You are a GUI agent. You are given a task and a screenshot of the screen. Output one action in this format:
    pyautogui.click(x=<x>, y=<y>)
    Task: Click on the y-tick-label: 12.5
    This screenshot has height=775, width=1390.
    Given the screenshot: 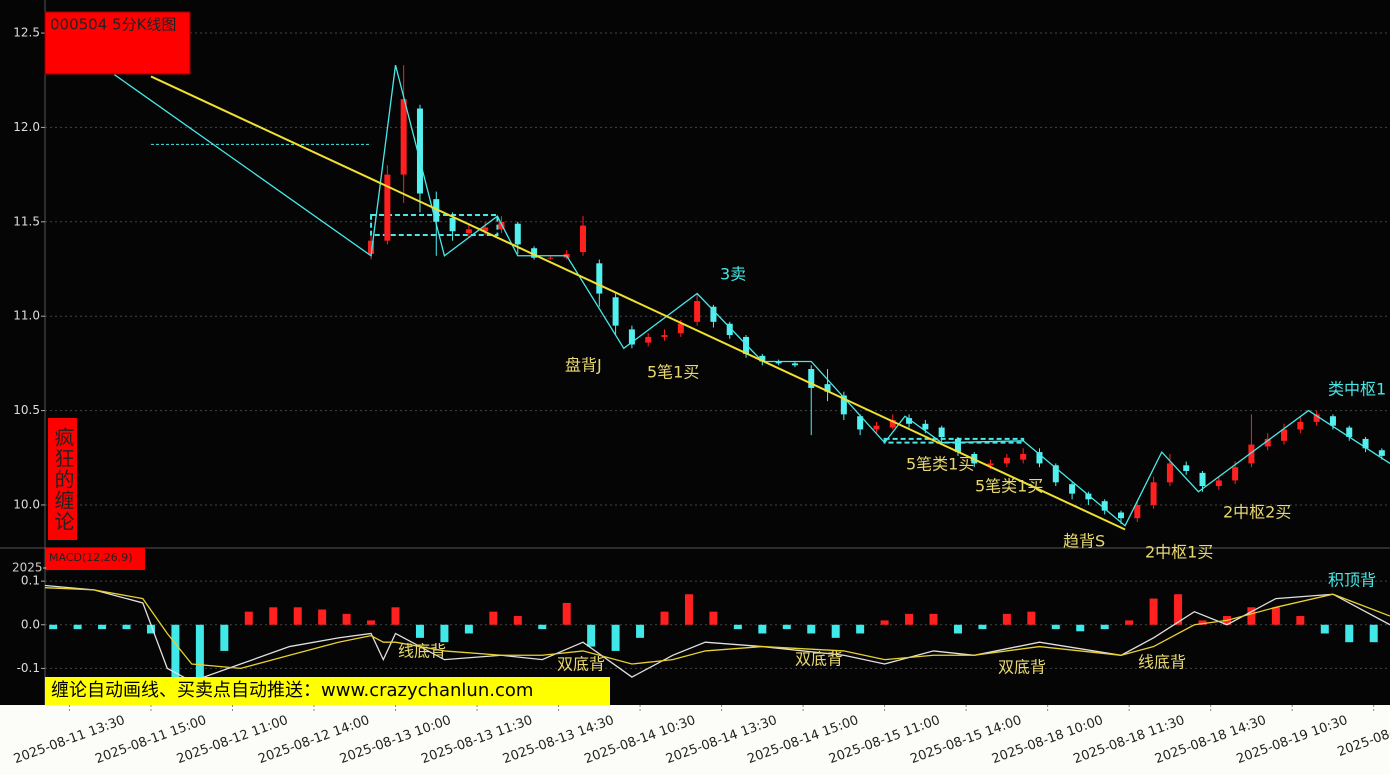 What is the action you would take?
    pyautogui.click(x=26, y=33)
    